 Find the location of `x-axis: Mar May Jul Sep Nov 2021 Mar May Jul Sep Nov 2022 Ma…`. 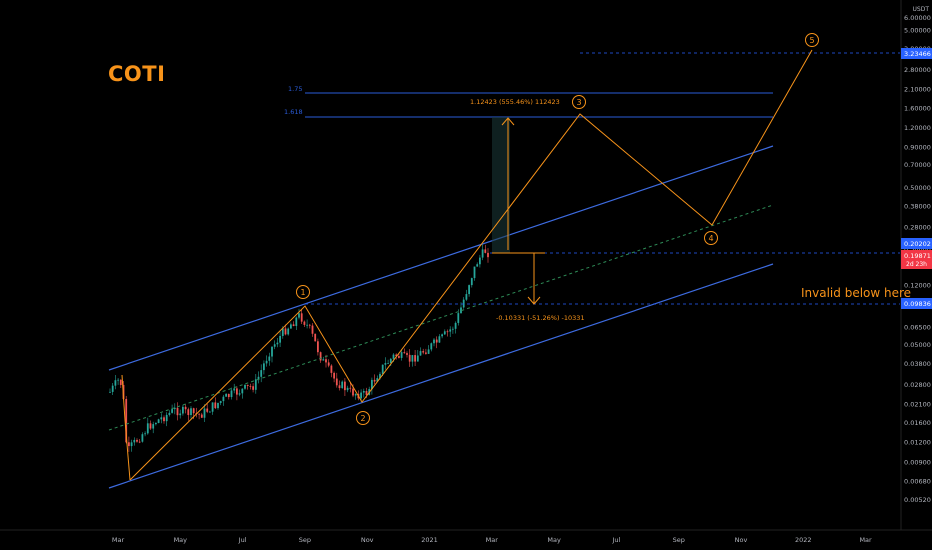

x-axis: Mar May Jul Sep Nov 2021 Mar May Jul Sep Nov 2022 Ma… is located at coordinates (492, 540).